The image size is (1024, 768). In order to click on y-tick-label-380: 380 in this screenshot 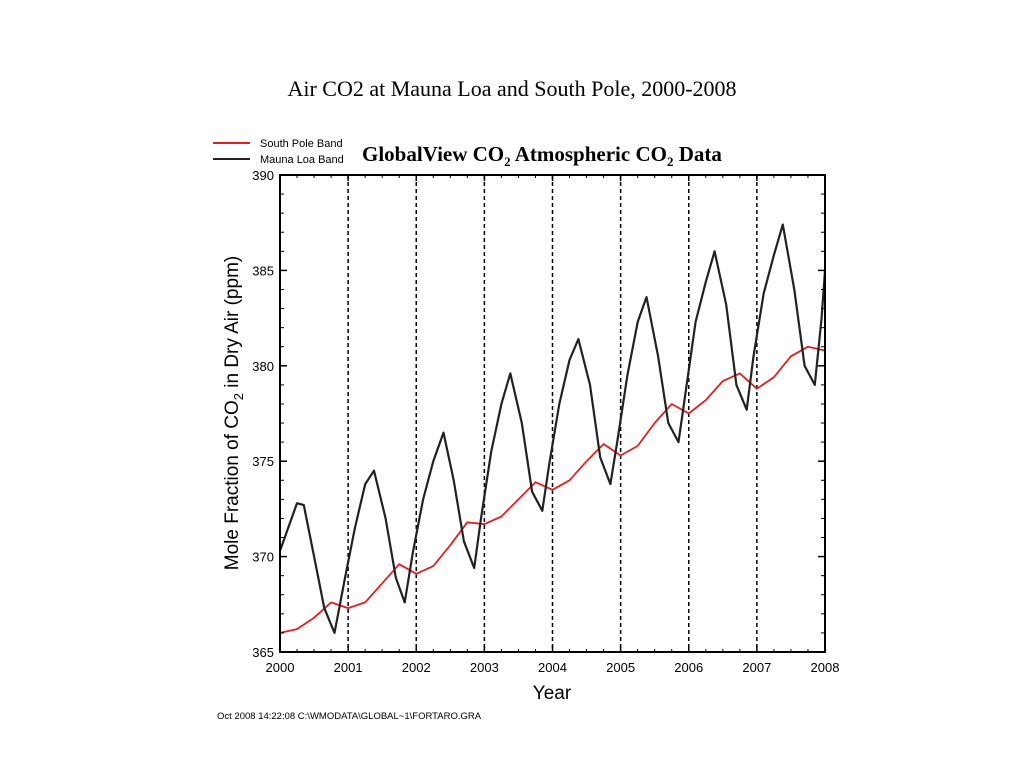, I will do `click(263, 366)`.